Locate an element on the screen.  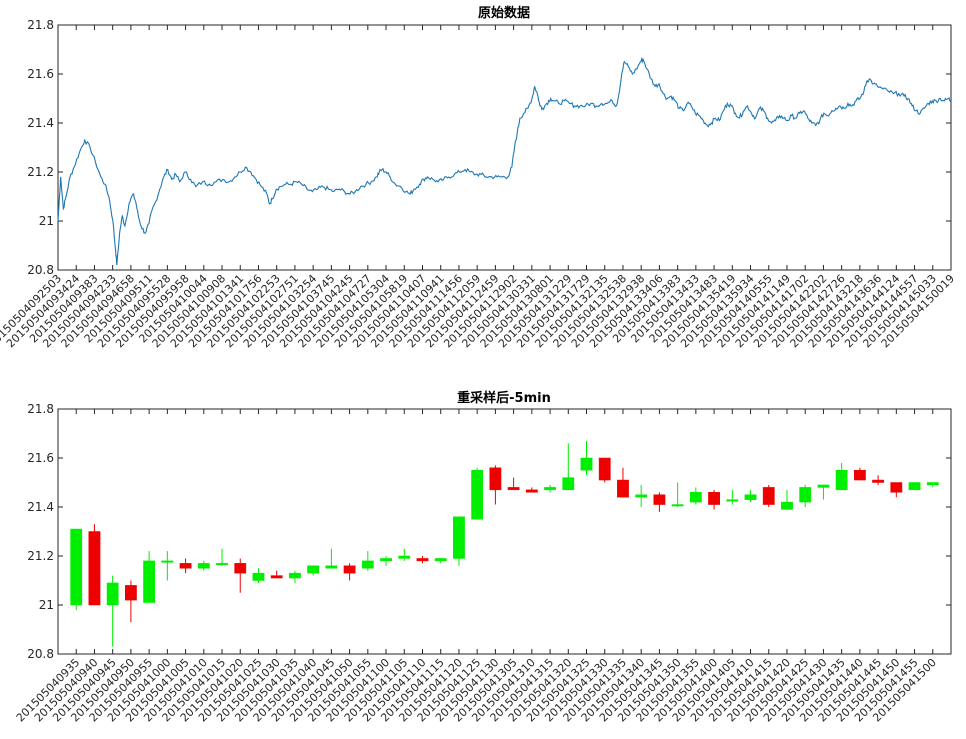
chart-title: 原始数据 is located at coordinates (504, 13).